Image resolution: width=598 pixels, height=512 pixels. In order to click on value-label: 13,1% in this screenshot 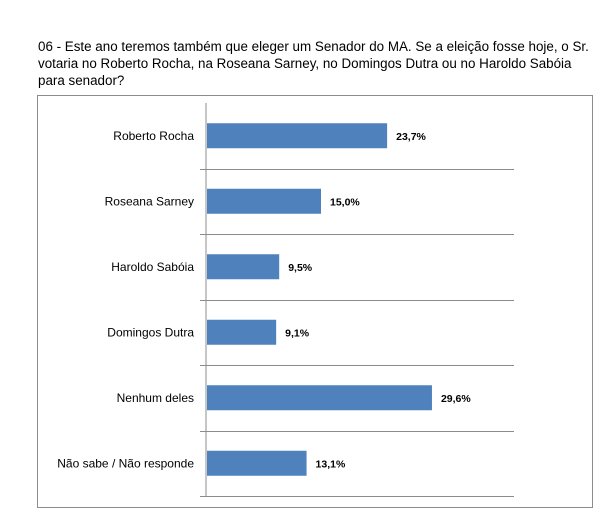, I will do `click(331, 464)`.